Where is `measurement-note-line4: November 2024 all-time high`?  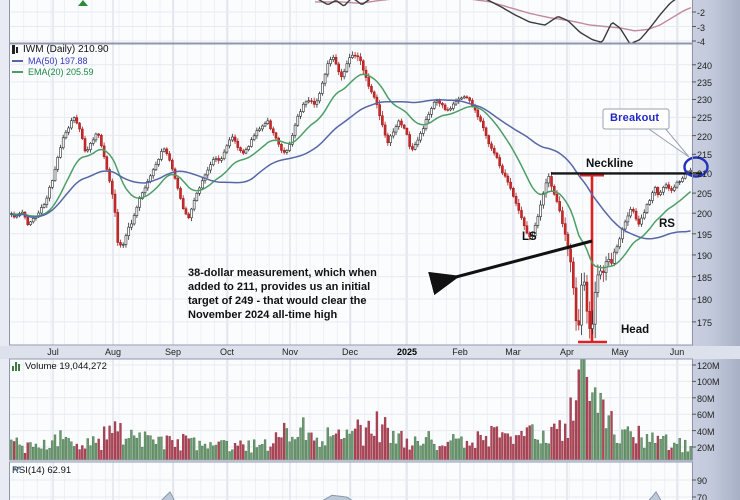
measurement-note-line4: November 2024 all-time high is located at coordinates (263, 315).